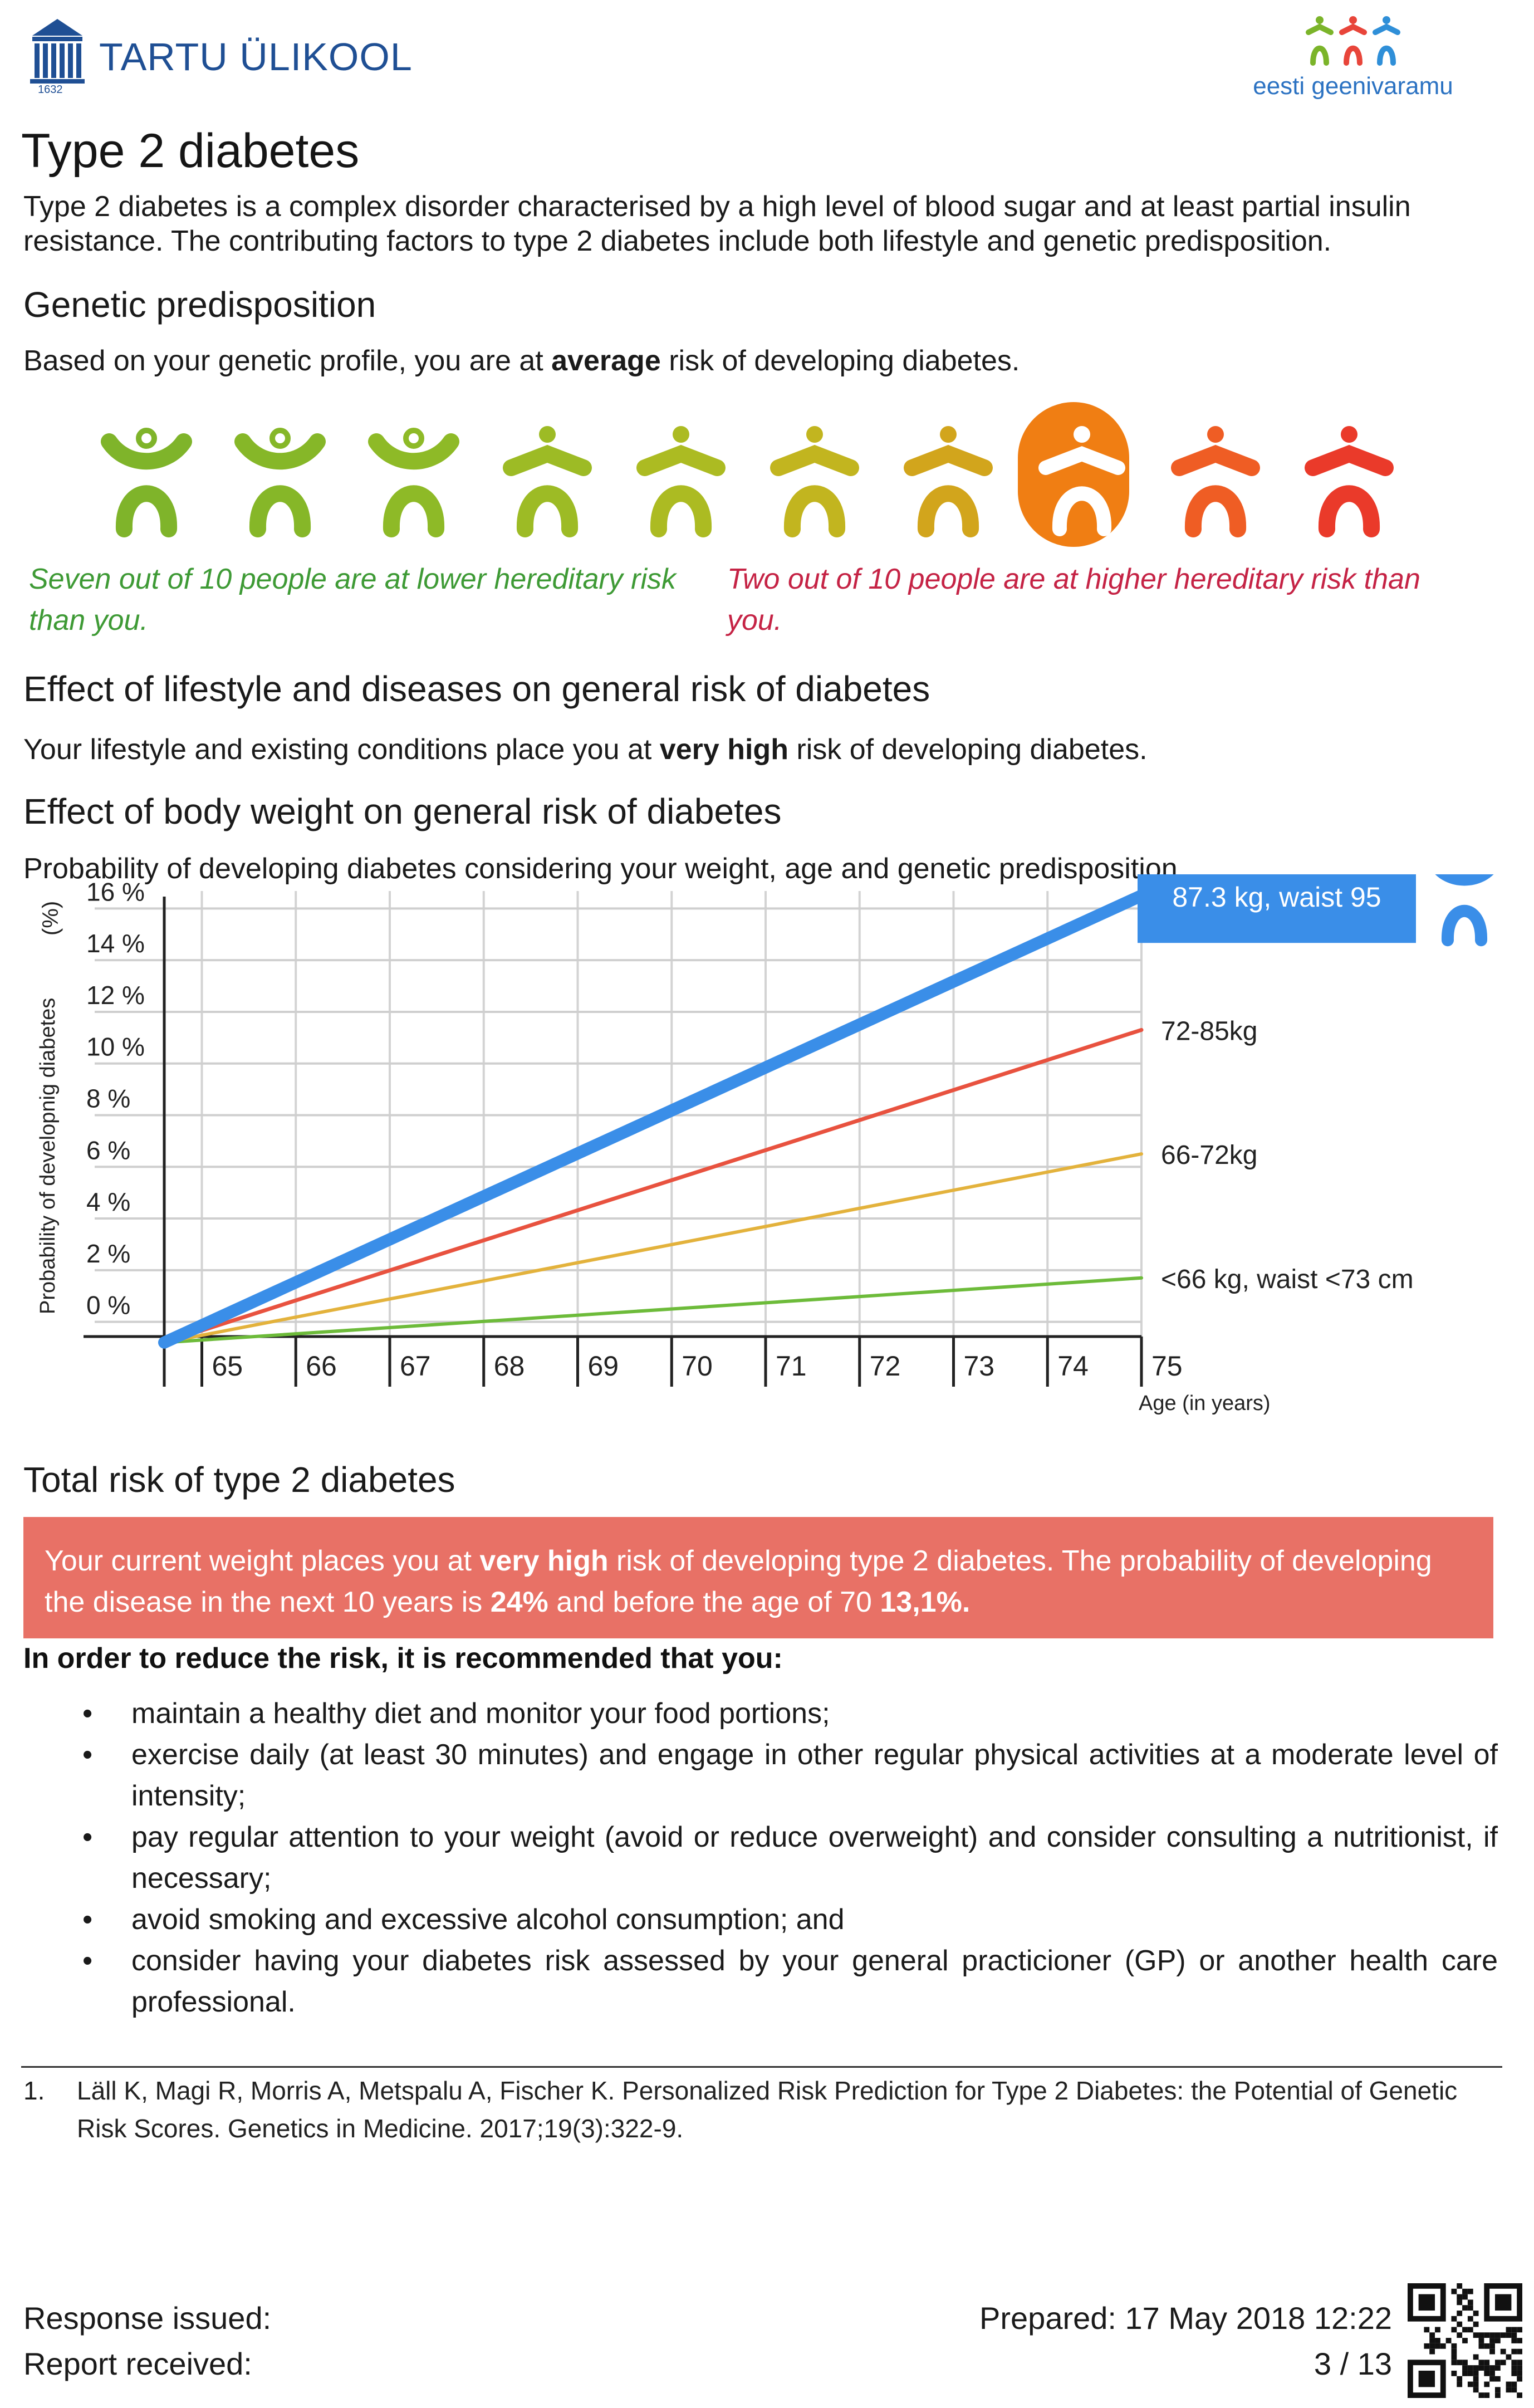 The image size is (1534, 2408). What do you see at coordinates (50, 918) in the screenshot?
I see `y-axis-unit: (%)` at bounding box center [50, 918].